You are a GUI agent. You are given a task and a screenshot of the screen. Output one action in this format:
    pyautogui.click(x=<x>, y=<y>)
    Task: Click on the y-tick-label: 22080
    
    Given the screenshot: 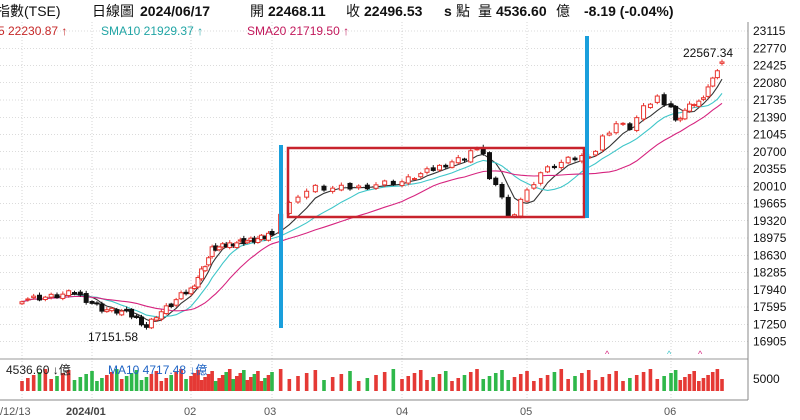 What is the action you would take?
    pyautogui.click(x=770, y=83)
    